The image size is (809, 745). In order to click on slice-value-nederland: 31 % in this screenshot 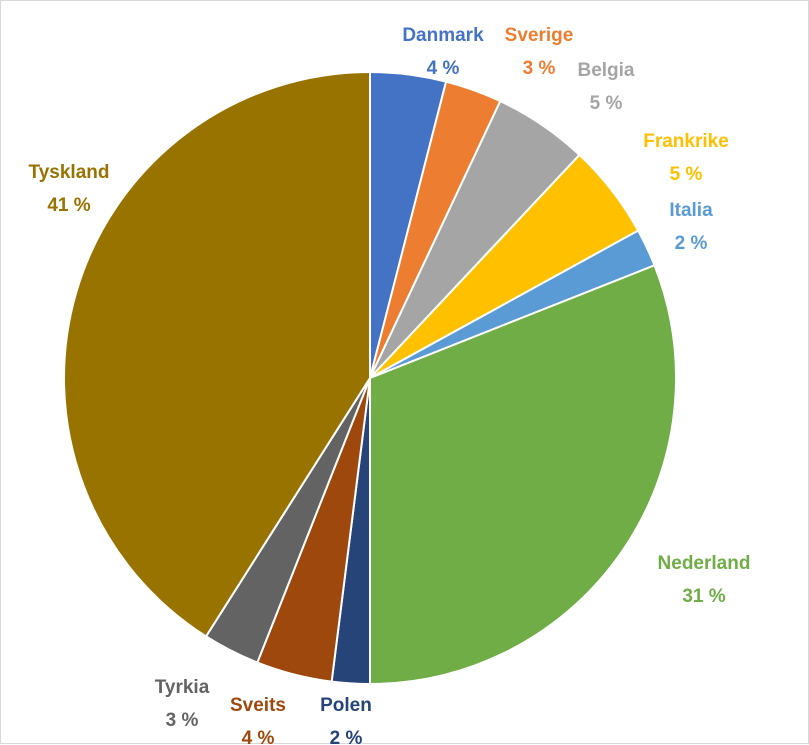, I will do `click(703, 596)`.